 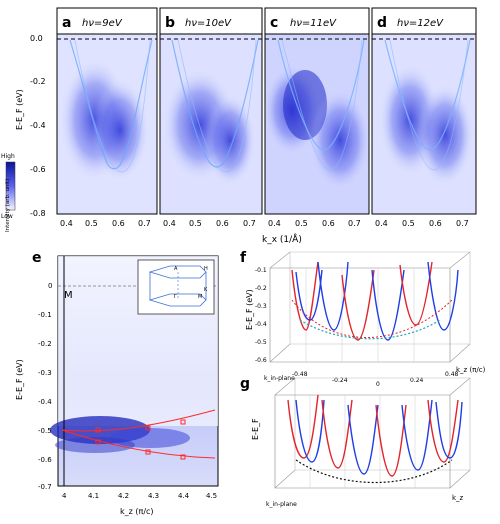 What do you see at coordinates (206, 269) in the screenshot?
I see `inset-label-h: H` at bounding box center [206, 269].